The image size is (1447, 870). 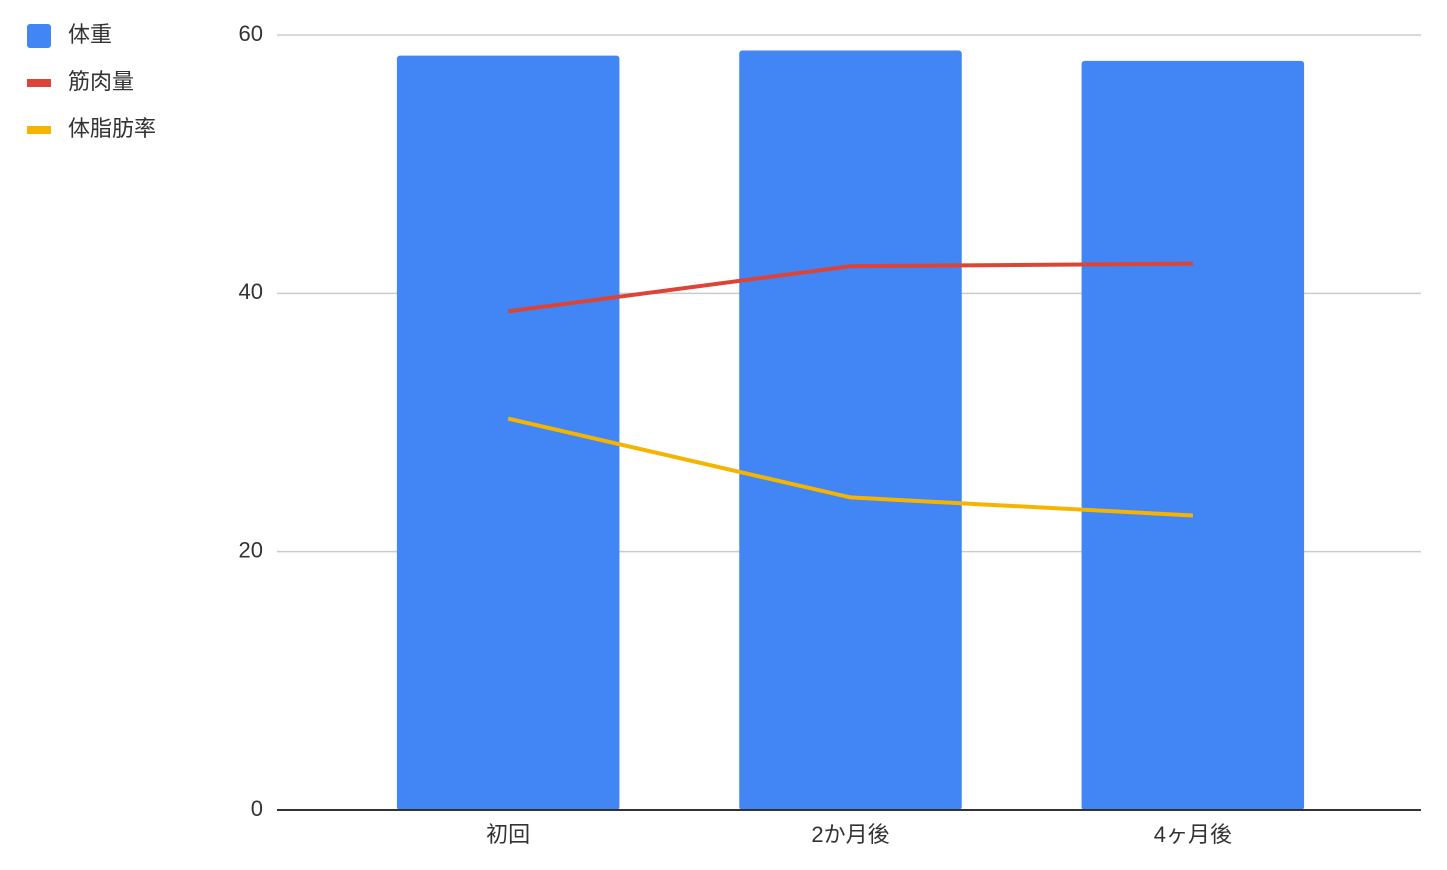 I want to click on y-tick-label: 0, so click(x=257, y=808).